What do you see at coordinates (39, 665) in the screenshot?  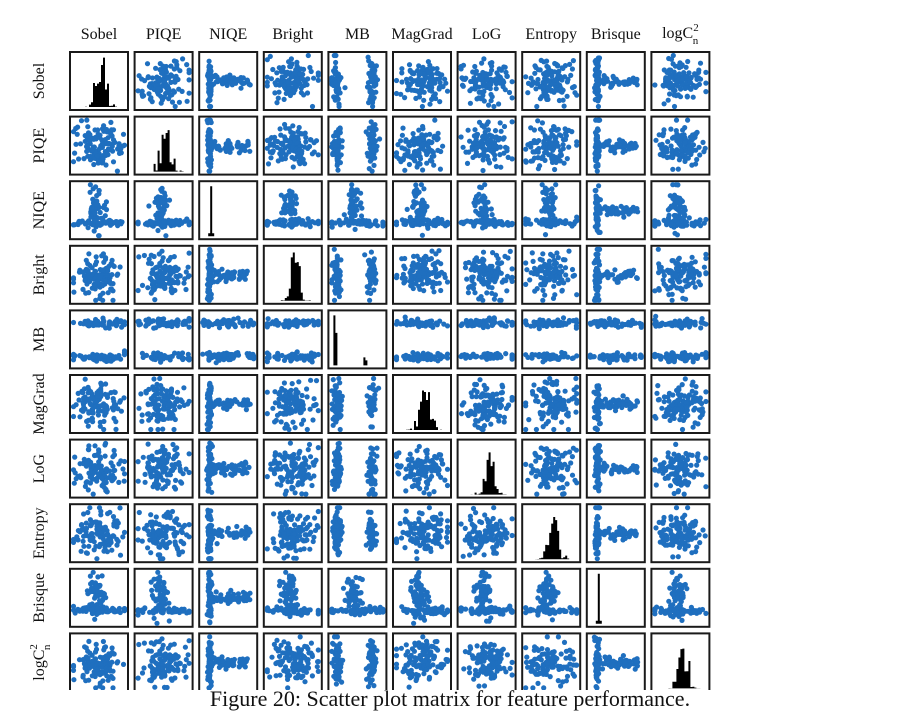 I see `row-label-logcn-text: logC` at bounding box center [39, 665].